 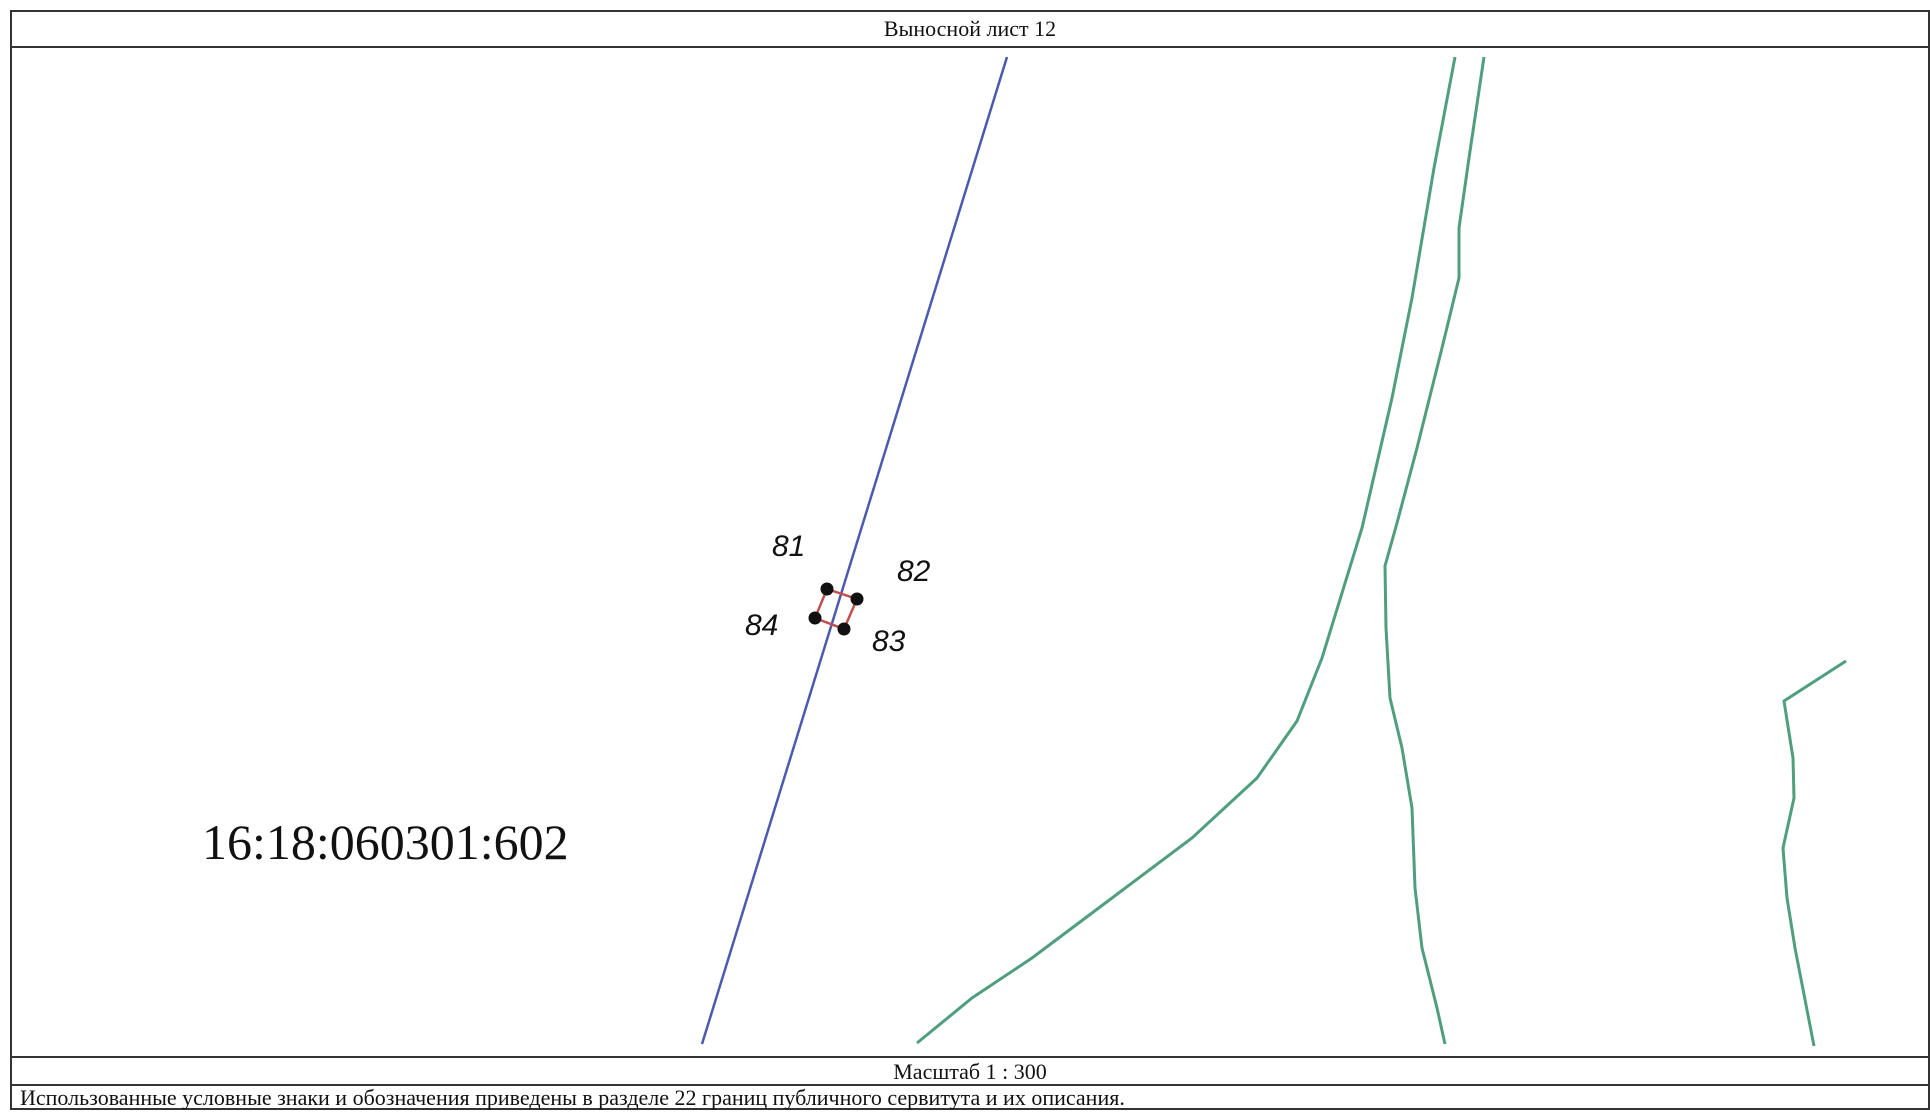 I want to click on point-label-82: 82, so click(x=914, y=571).